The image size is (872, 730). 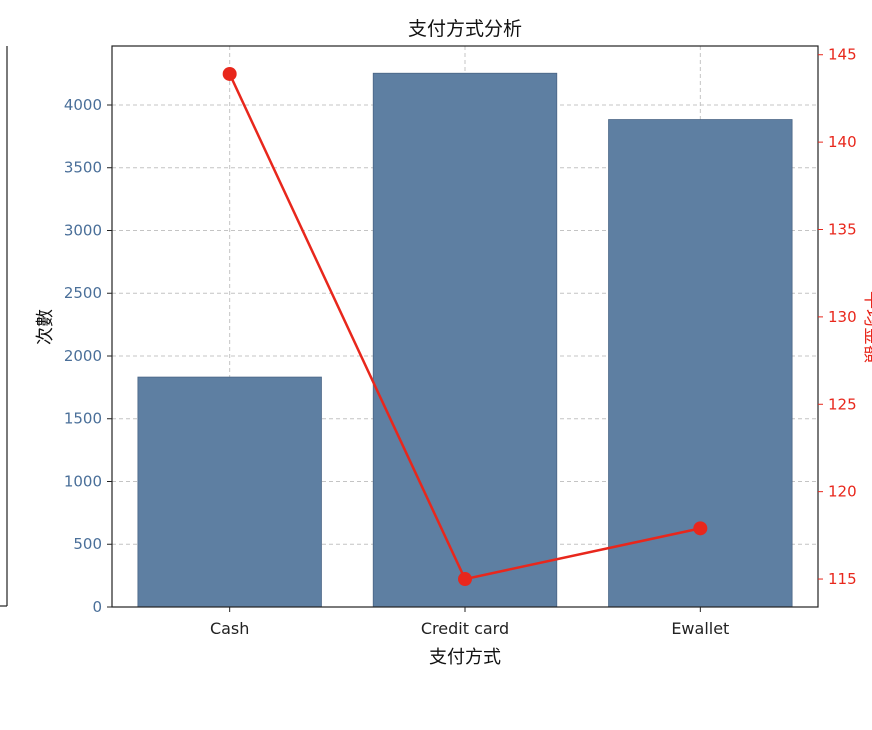 What do you see at coordinates (842, 492) in the screenshot?
I see `right-tick-label: 120` at bounding box center [842, 492].